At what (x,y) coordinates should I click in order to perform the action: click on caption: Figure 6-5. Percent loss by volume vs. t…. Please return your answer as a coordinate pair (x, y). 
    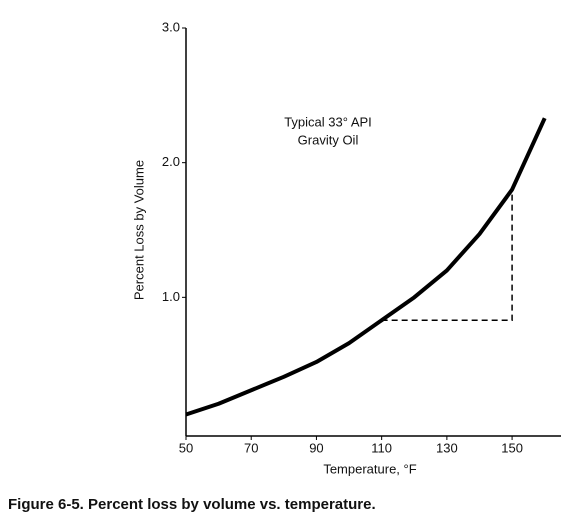
    Looking at the image, I should click on (192, 504).